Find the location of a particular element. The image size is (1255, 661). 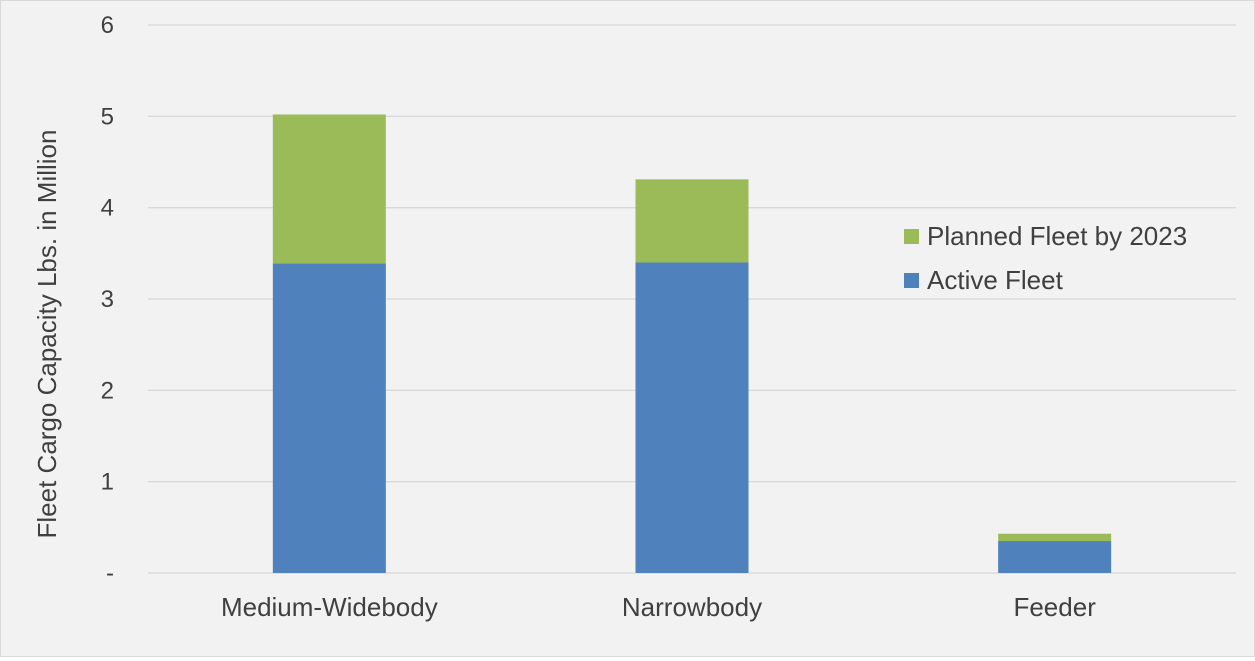

legend: Planned Fleet by 2023 Active Fleet is located at coordinates (1045, 258).